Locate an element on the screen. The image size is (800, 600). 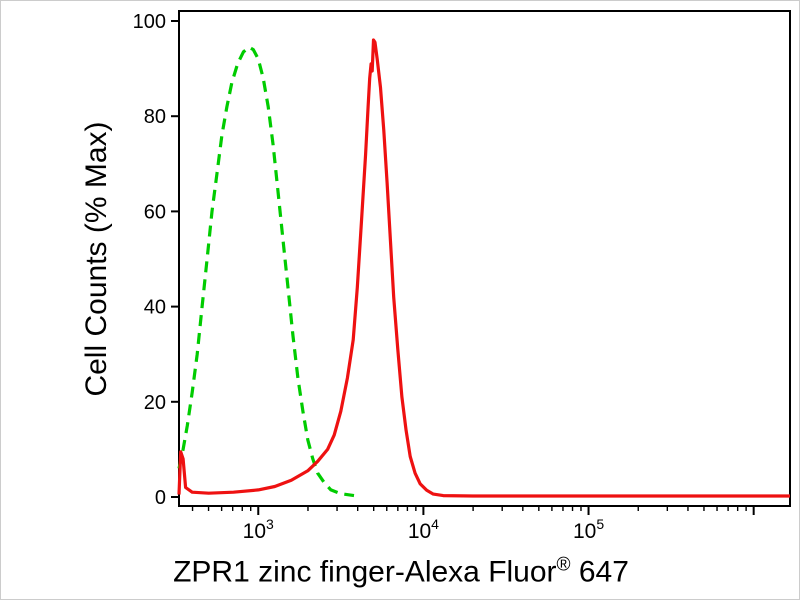
x-tick-label: 10⁴ is located at coordinates (423, 529).